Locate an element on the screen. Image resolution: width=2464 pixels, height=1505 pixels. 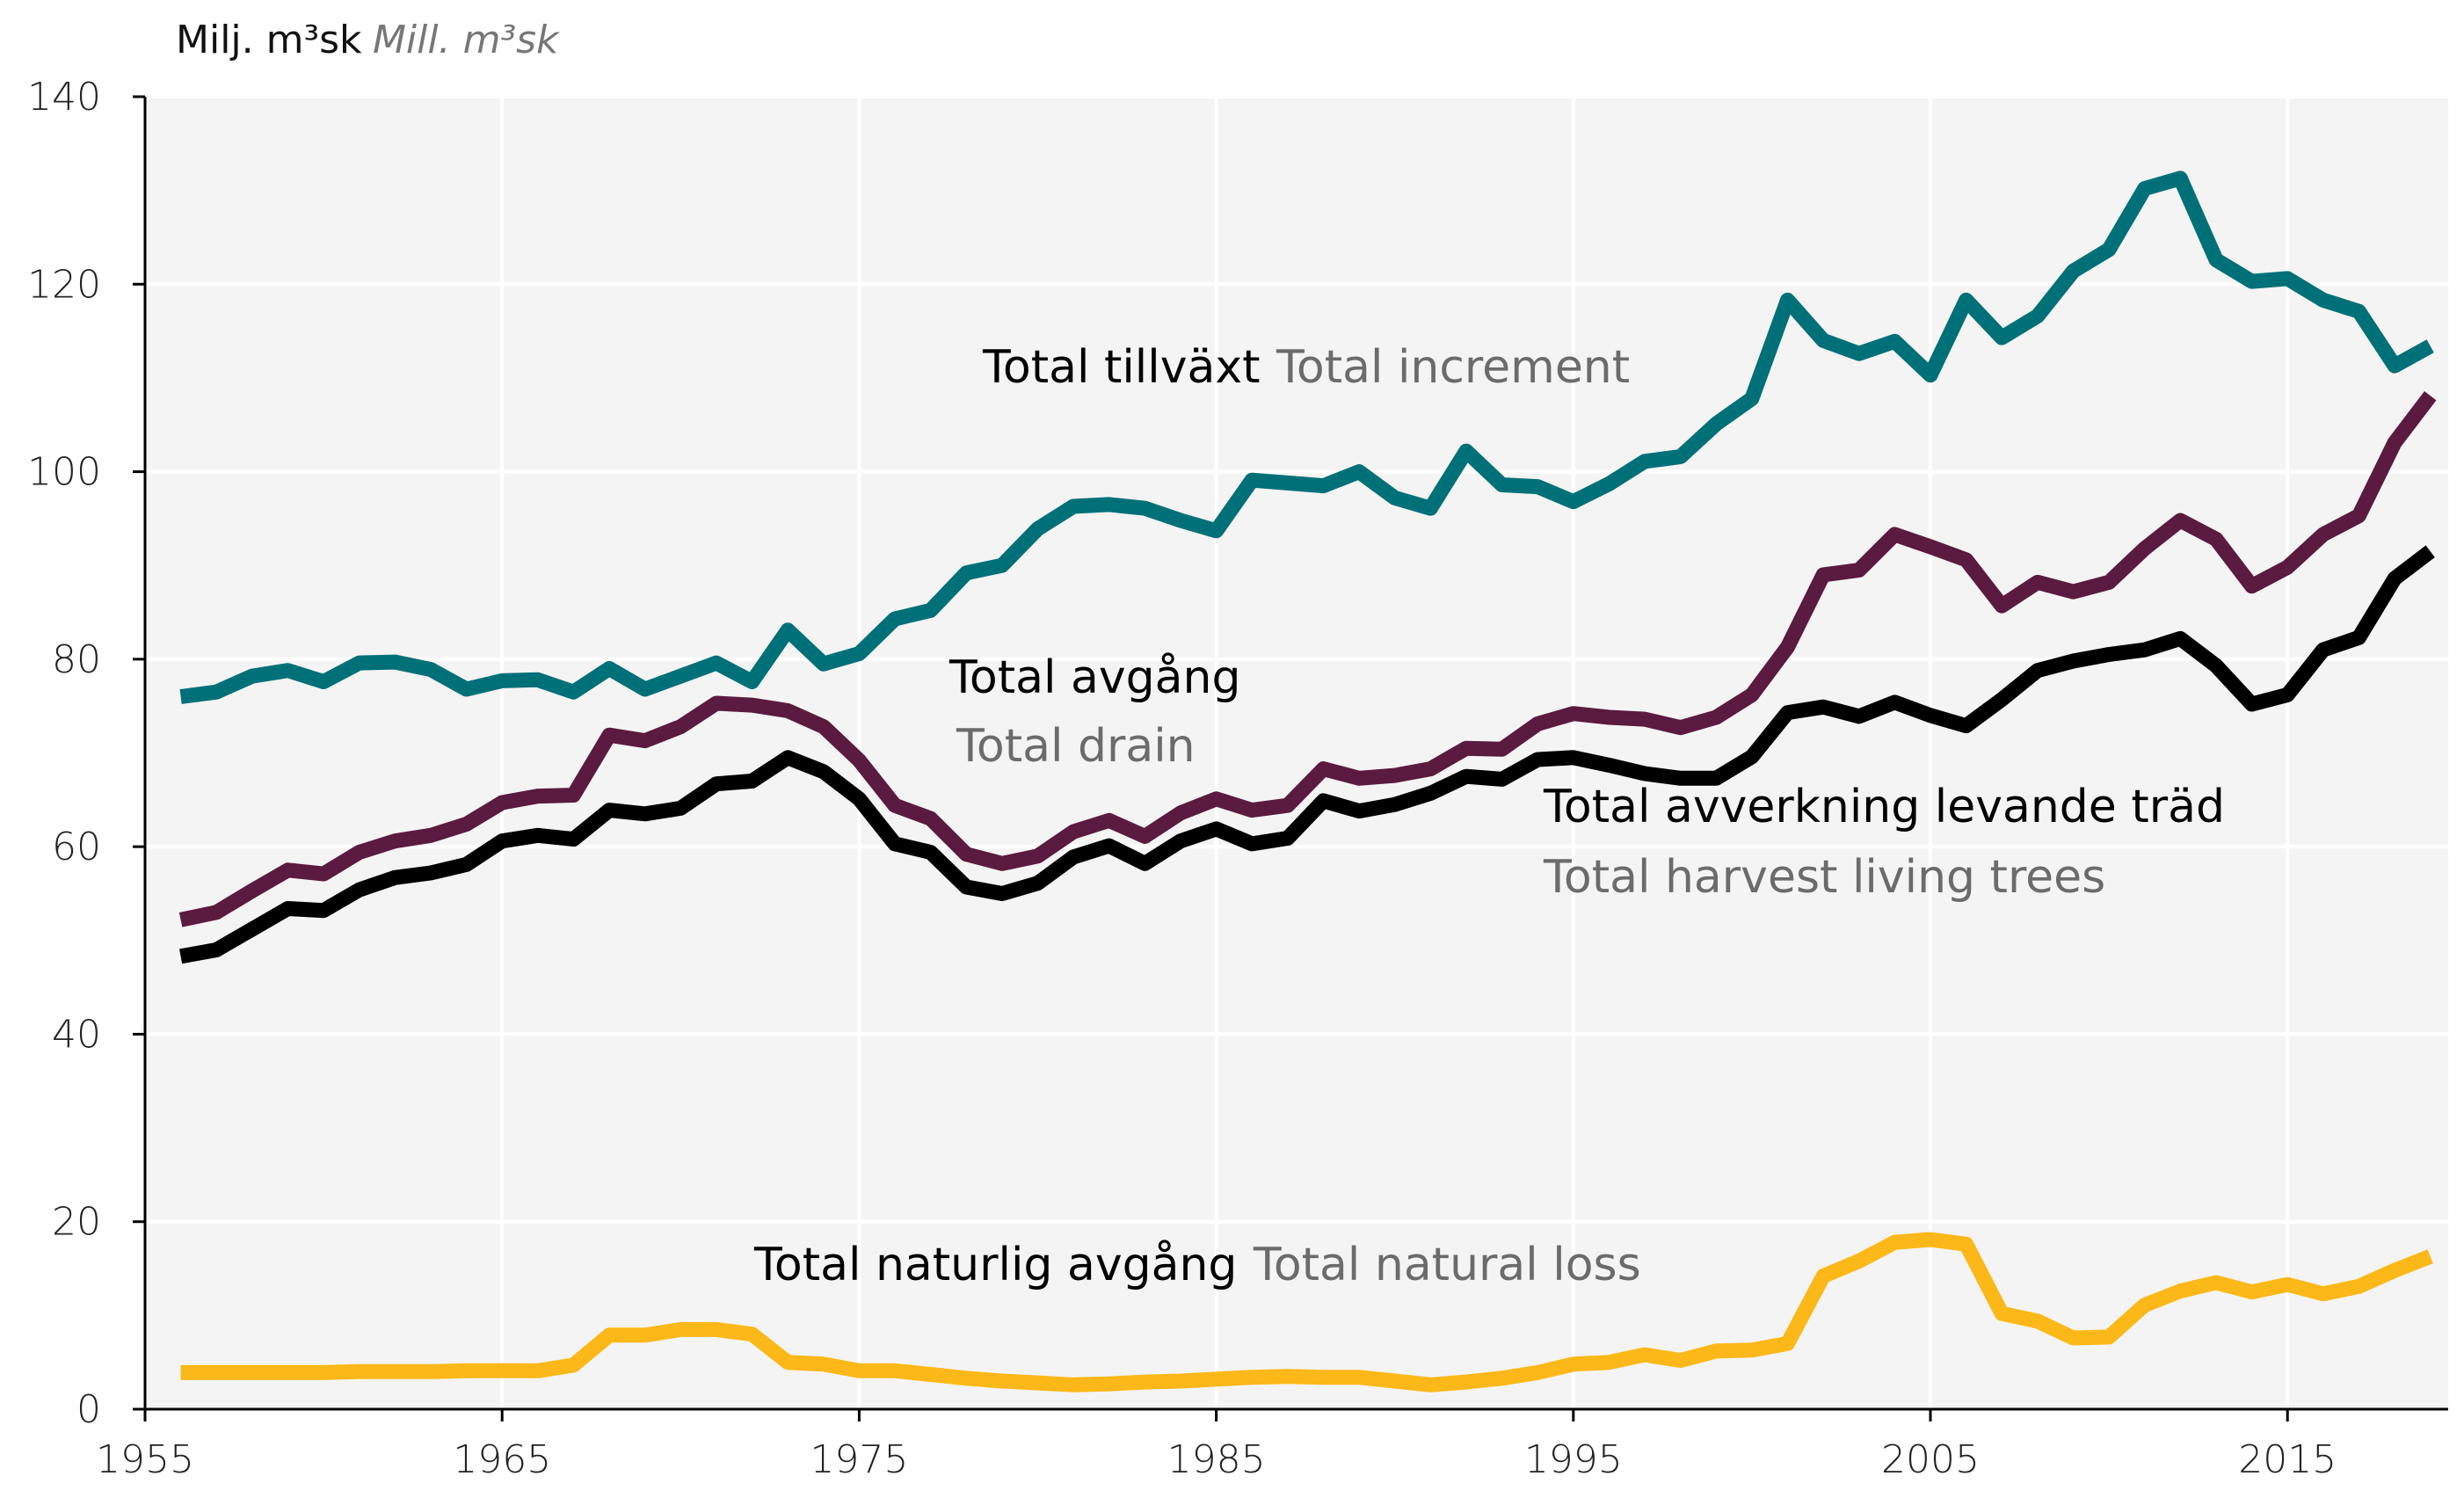
y-tick-label: 60 is located at coordinates (76, 847).